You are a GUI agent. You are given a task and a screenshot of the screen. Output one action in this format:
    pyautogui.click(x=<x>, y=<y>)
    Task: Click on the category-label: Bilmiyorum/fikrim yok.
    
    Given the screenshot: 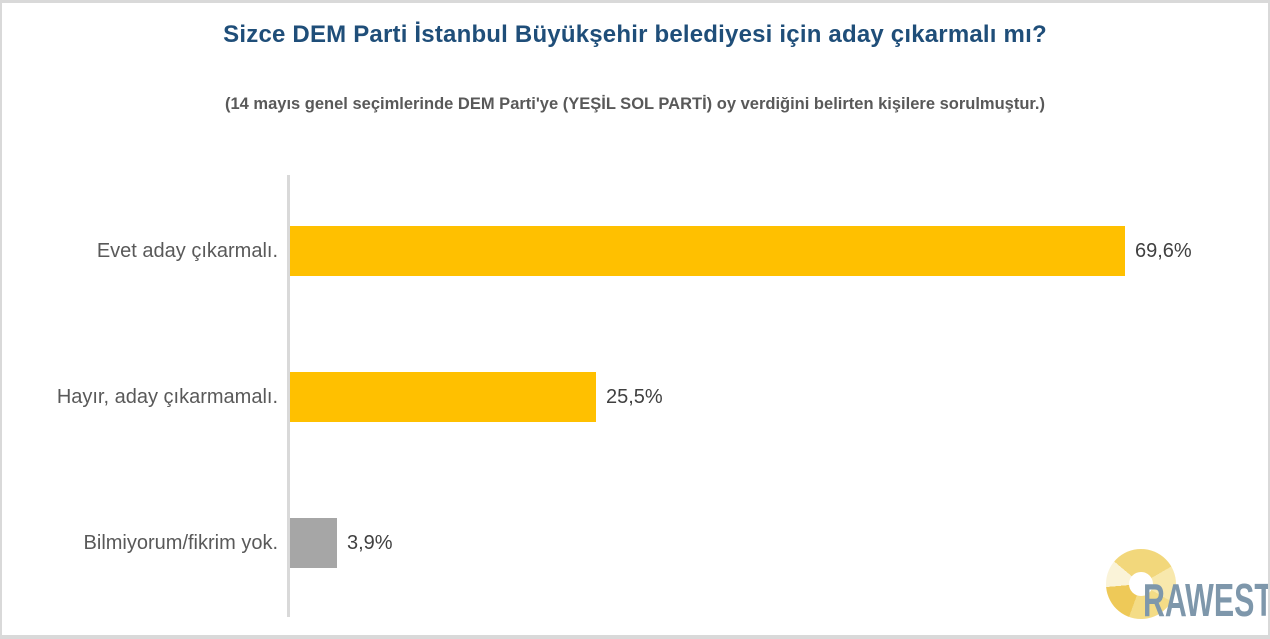 What is the action you would take?
    pyautogui.click(x=180, y=543)
    